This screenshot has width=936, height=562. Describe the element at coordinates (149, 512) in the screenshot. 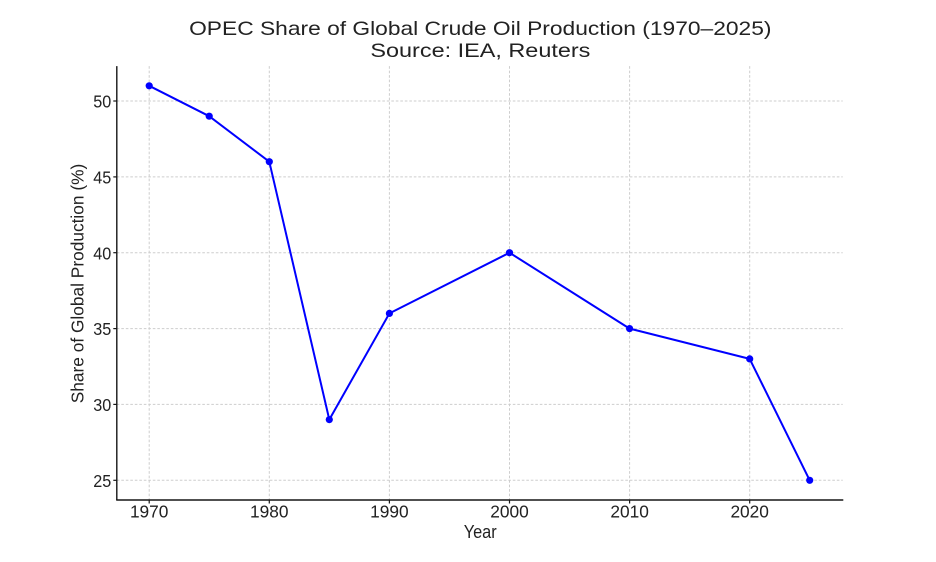

I see `svg-text: 1970` at that location.